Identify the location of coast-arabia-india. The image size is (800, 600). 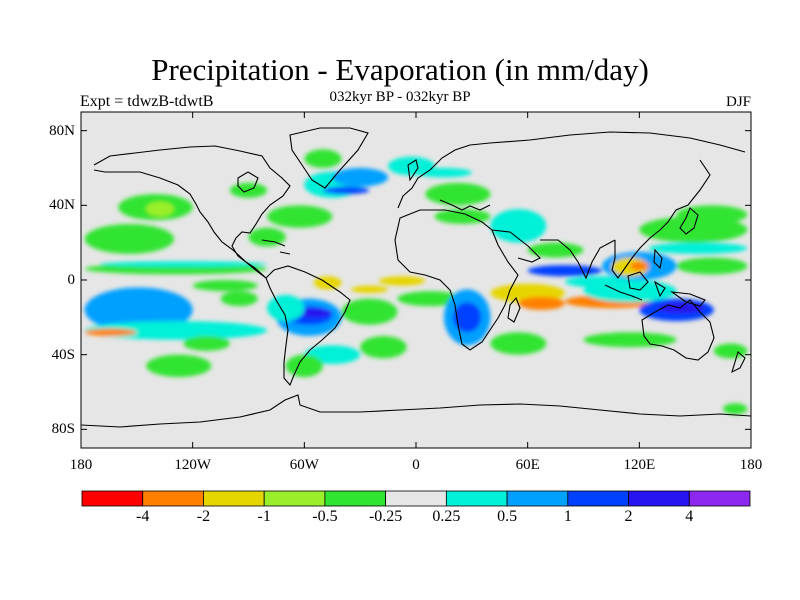
(553, 254).